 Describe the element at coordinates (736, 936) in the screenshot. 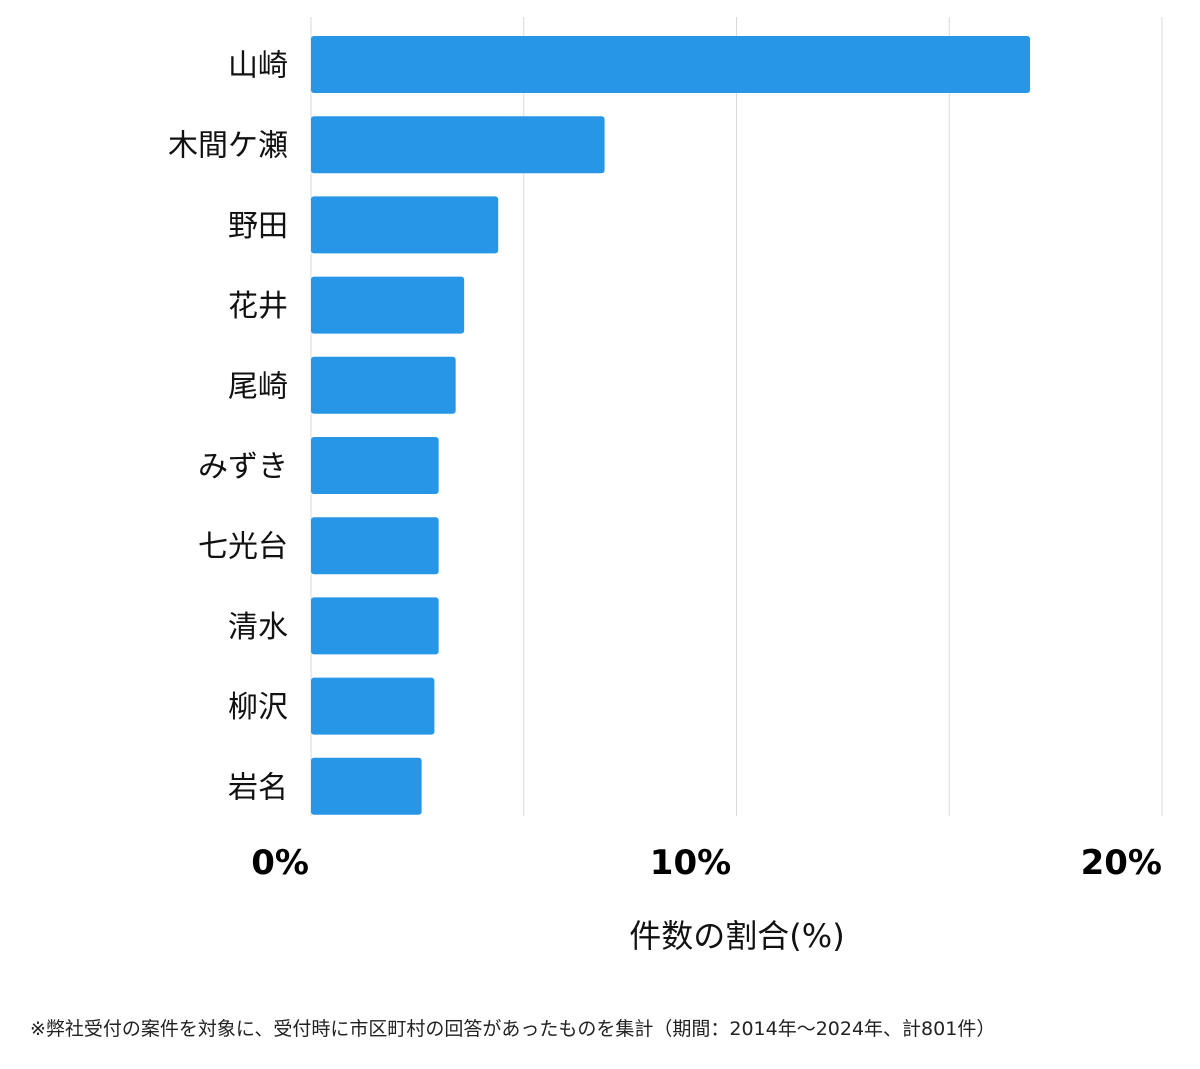

I see `x-axis-title: 件数の割合(%)` at that location.